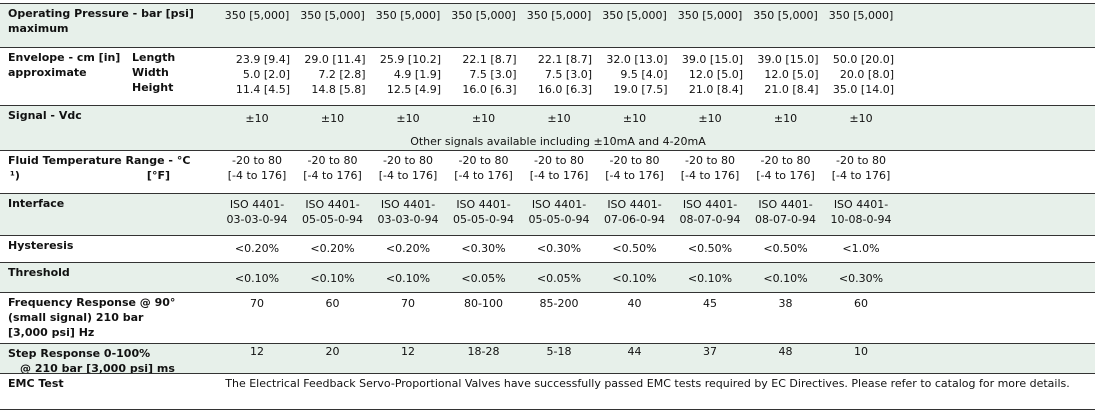 The width and height of the screenshot is (1095, 414). Describe the element at coordinates (863, 89) in the screenshot. I see `cell-value: 35.0 [14.0]` at that location.